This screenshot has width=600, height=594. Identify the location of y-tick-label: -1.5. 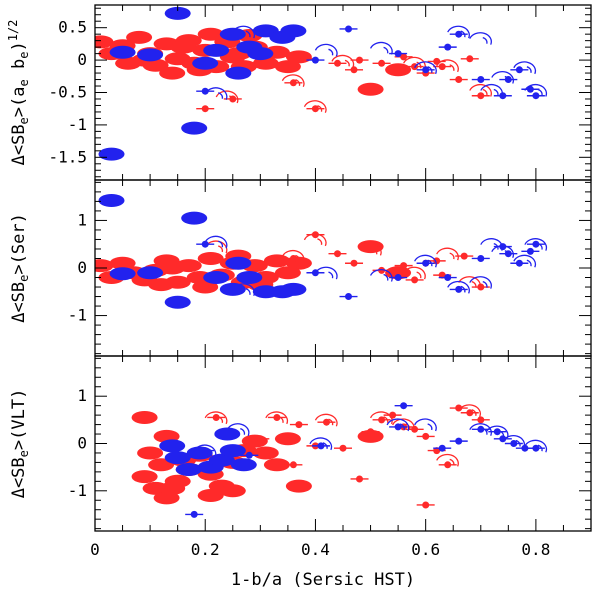
(67, 156).